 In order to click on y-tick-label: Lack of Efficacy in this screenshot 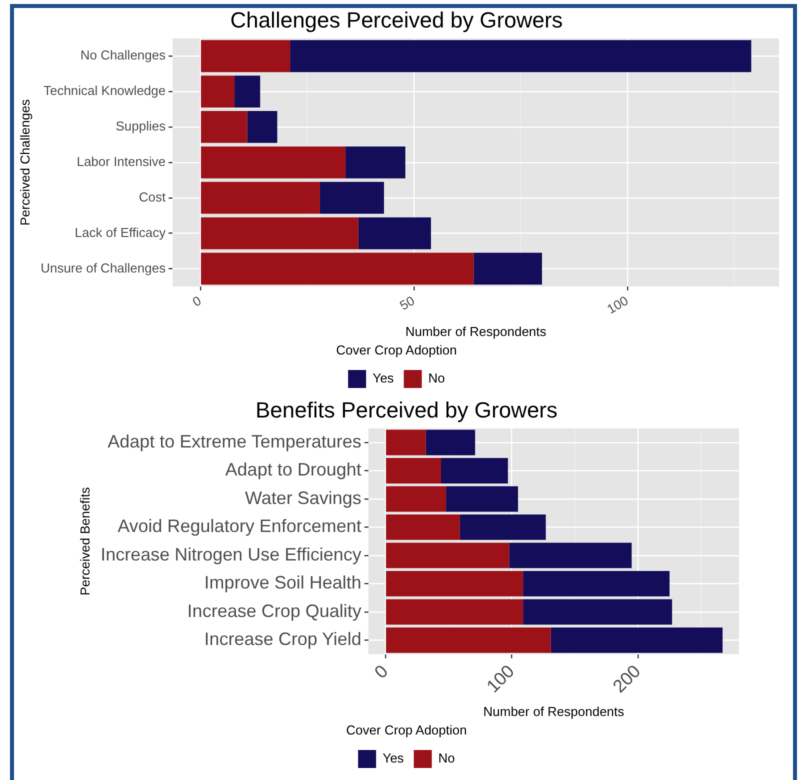, I will do `click(120, 232)`.